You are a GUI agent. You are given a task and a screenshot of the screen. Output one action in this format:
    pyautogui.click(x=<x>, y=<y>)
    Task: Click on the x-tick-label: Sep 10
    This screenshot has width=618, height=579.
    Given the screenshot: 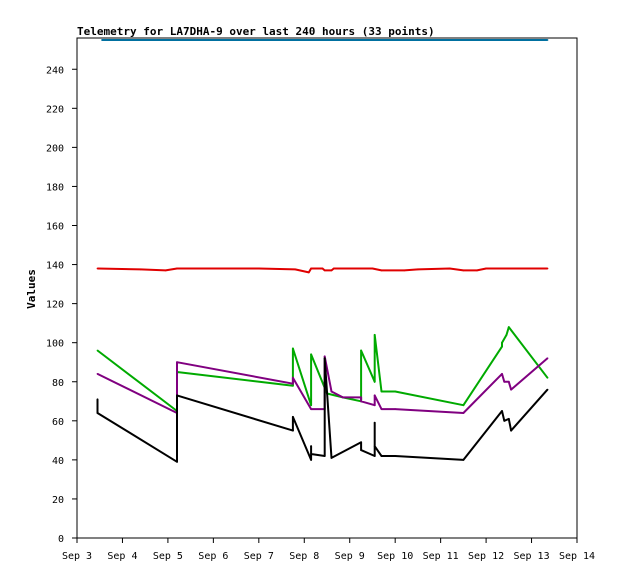 What is the action you would take?
    pyautogui.click(x=395, y=556)
    